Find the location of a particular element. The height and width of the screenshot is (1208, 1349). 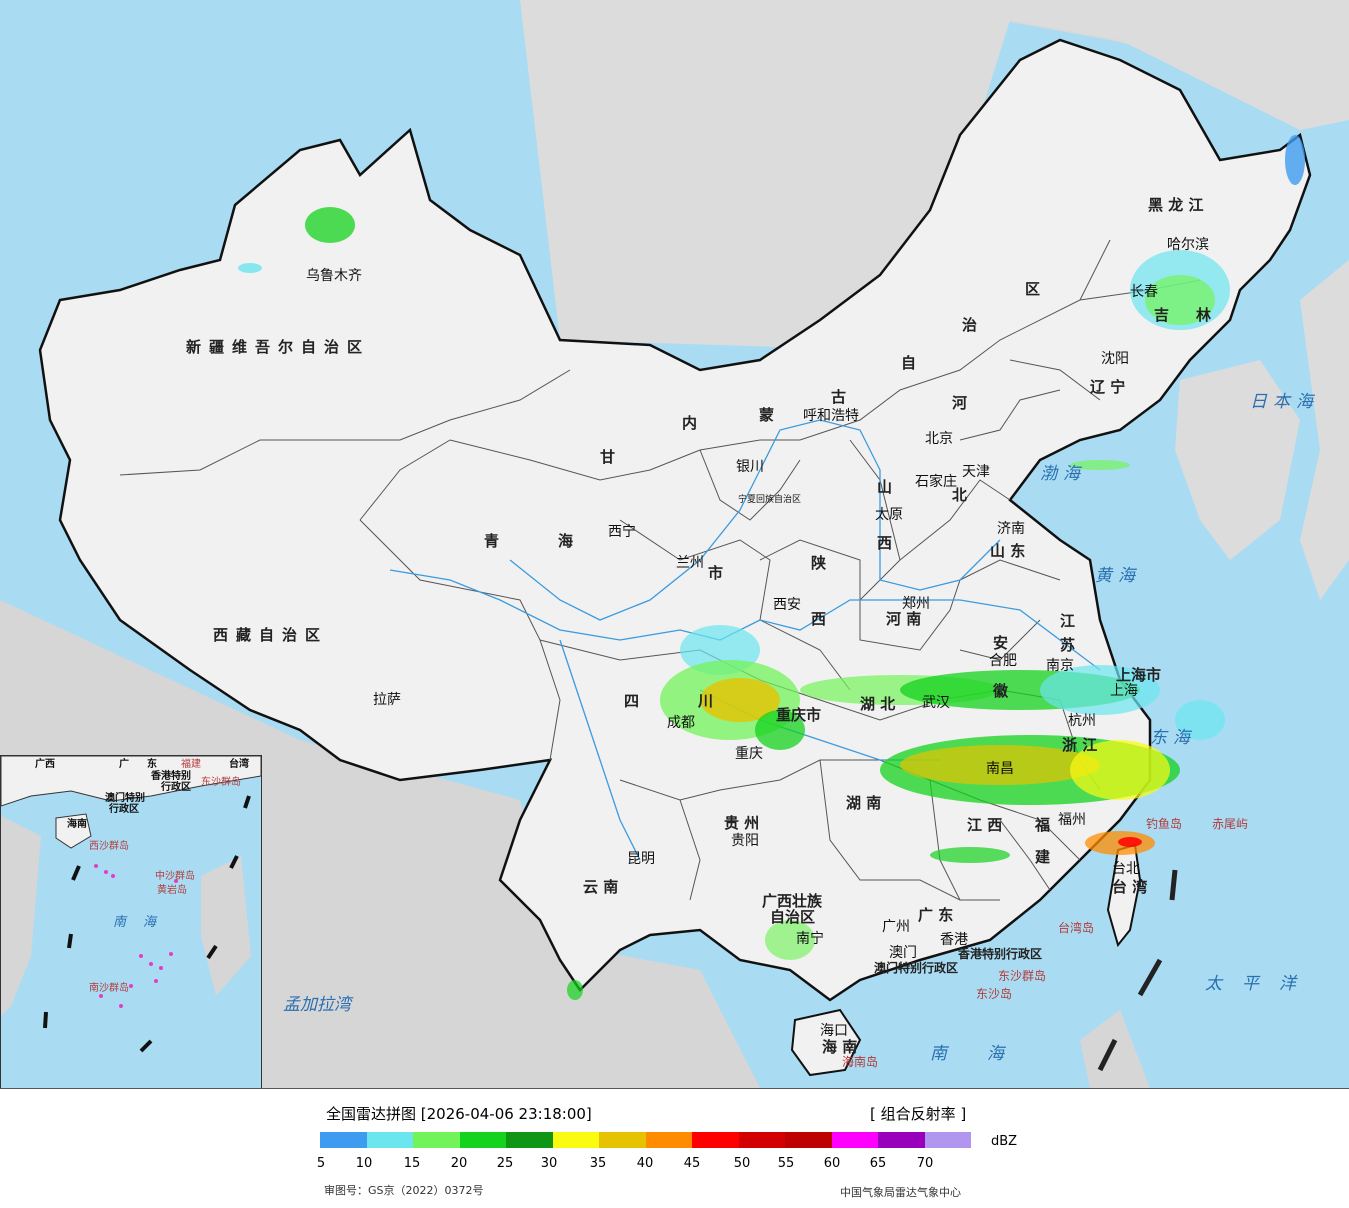

label-hainan: 海 南 is located at coordinates (840, 1047).